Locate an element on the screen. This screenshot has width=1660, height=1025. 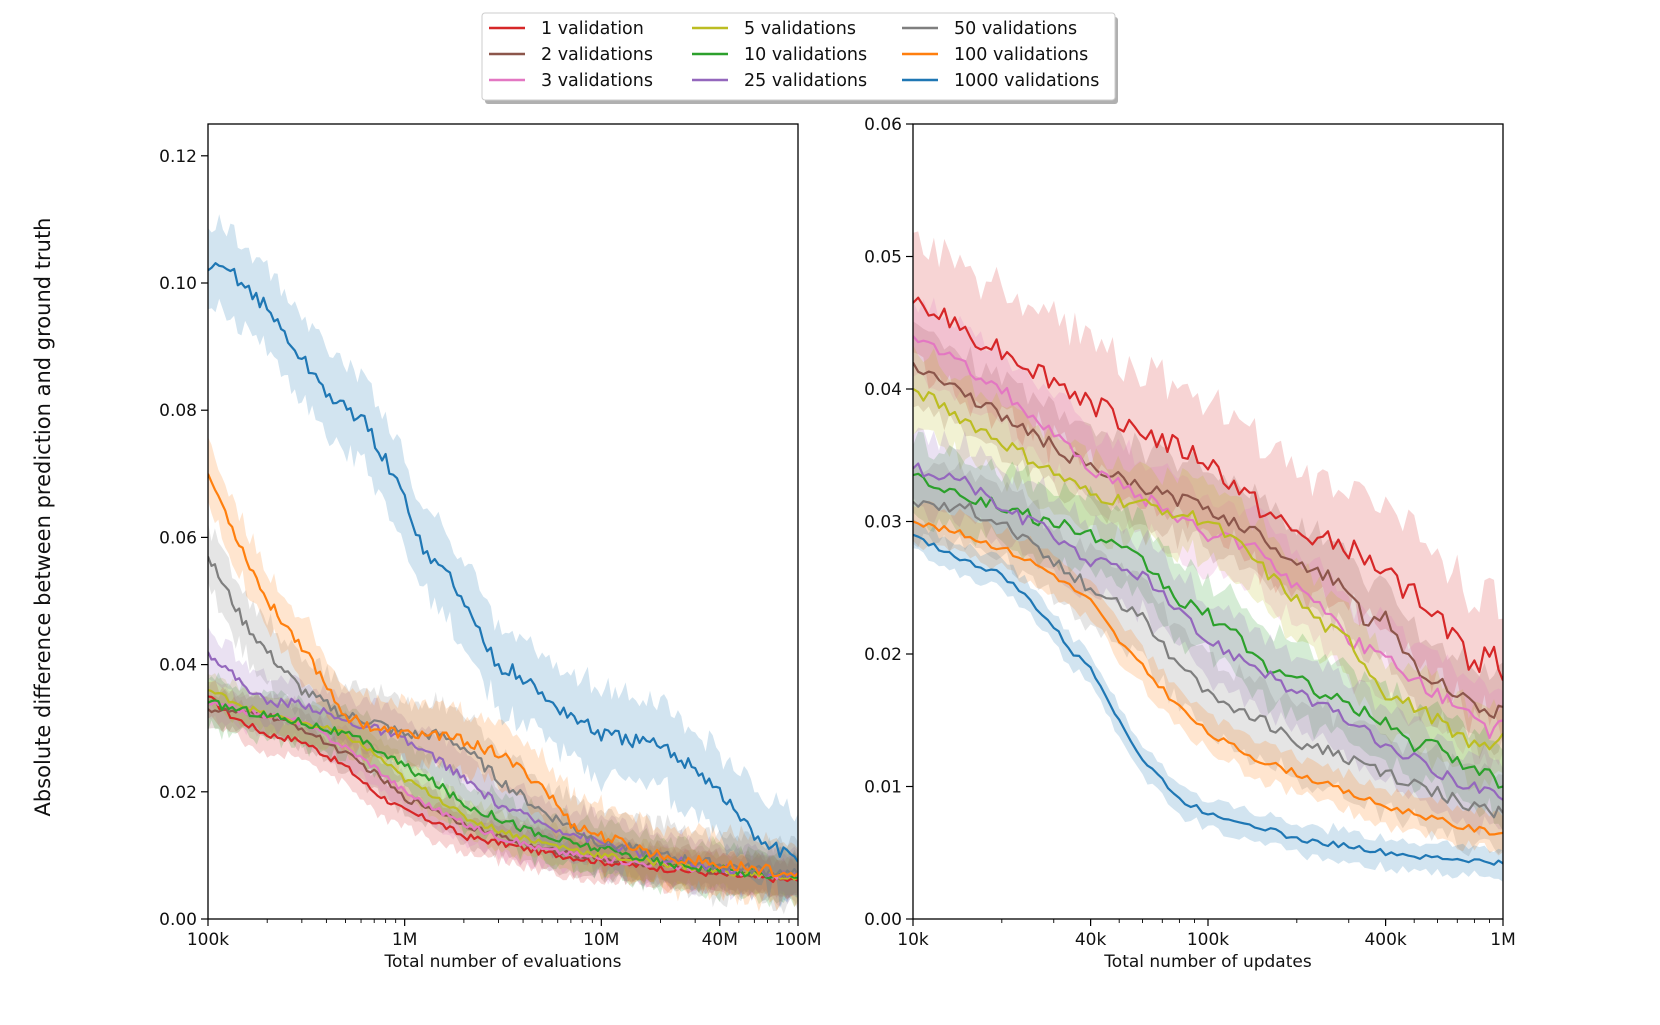
right-x-tick-label-10k: 10k is located at coordinates (913, 940).